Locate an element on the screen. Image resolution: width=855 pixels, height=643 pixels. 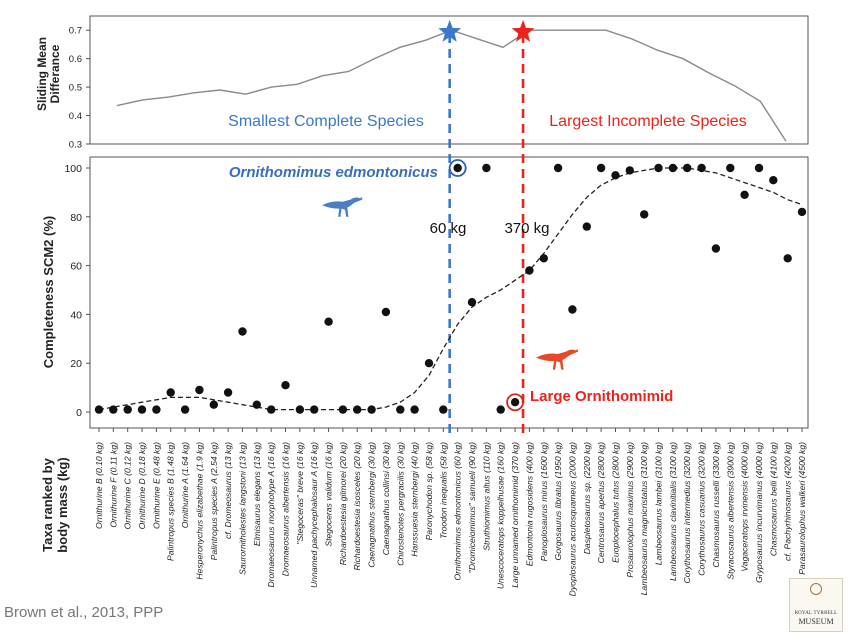
x-tick-label: Ornithurine F (0.11 kg) is located at coordinates (113, 485).